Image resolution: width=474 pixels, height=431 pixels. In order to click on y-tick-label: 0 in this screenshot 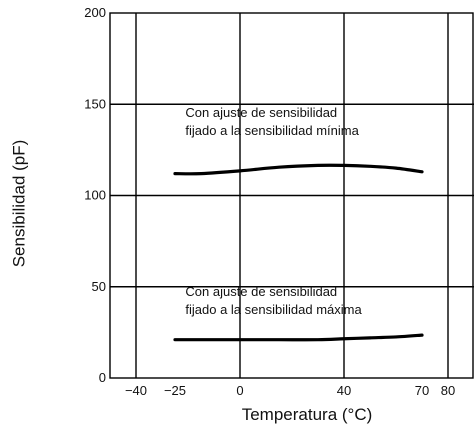, I will do `click(102, 377)`.